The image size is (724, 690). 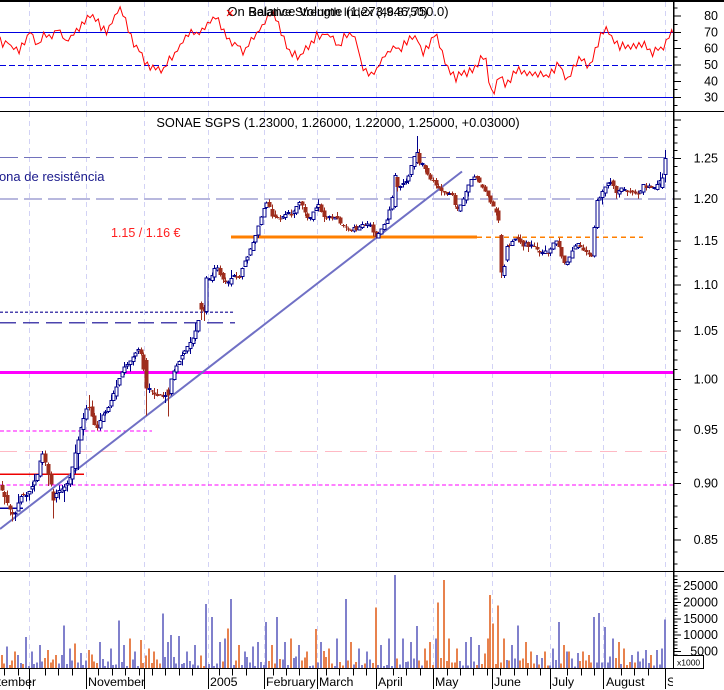 I want to click on svg-text: June, so click(x=507, y=682).